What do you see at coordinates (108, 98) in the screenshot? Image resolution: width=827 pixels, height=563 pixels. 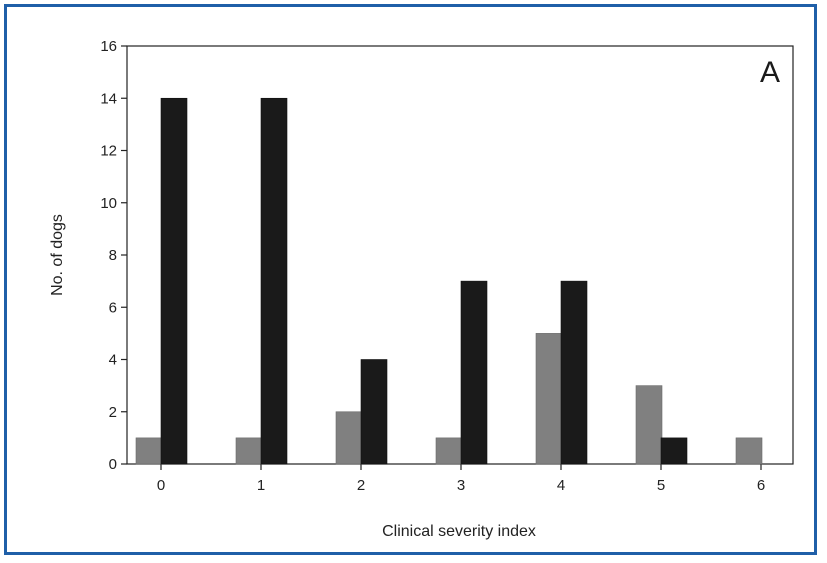 I see `y-tick-label: 14` at bounding box center [108, 98].